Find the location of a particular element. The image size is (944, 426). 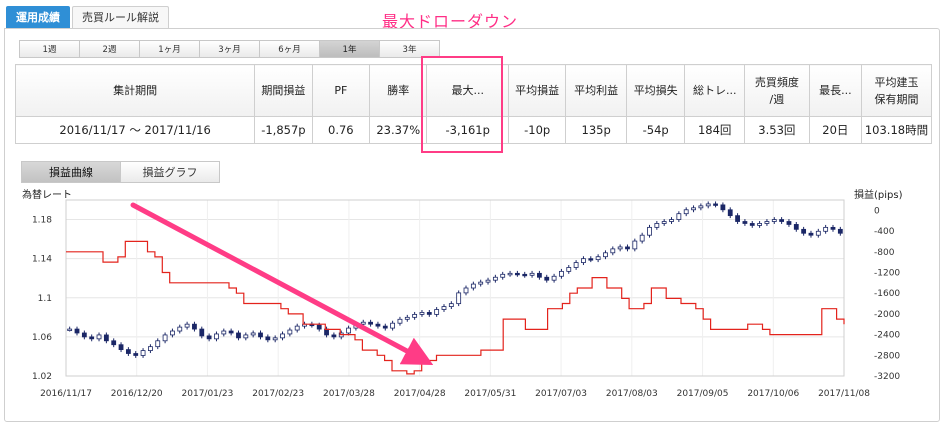

right-tick-label: -800 is located at coordinates (884, 253).